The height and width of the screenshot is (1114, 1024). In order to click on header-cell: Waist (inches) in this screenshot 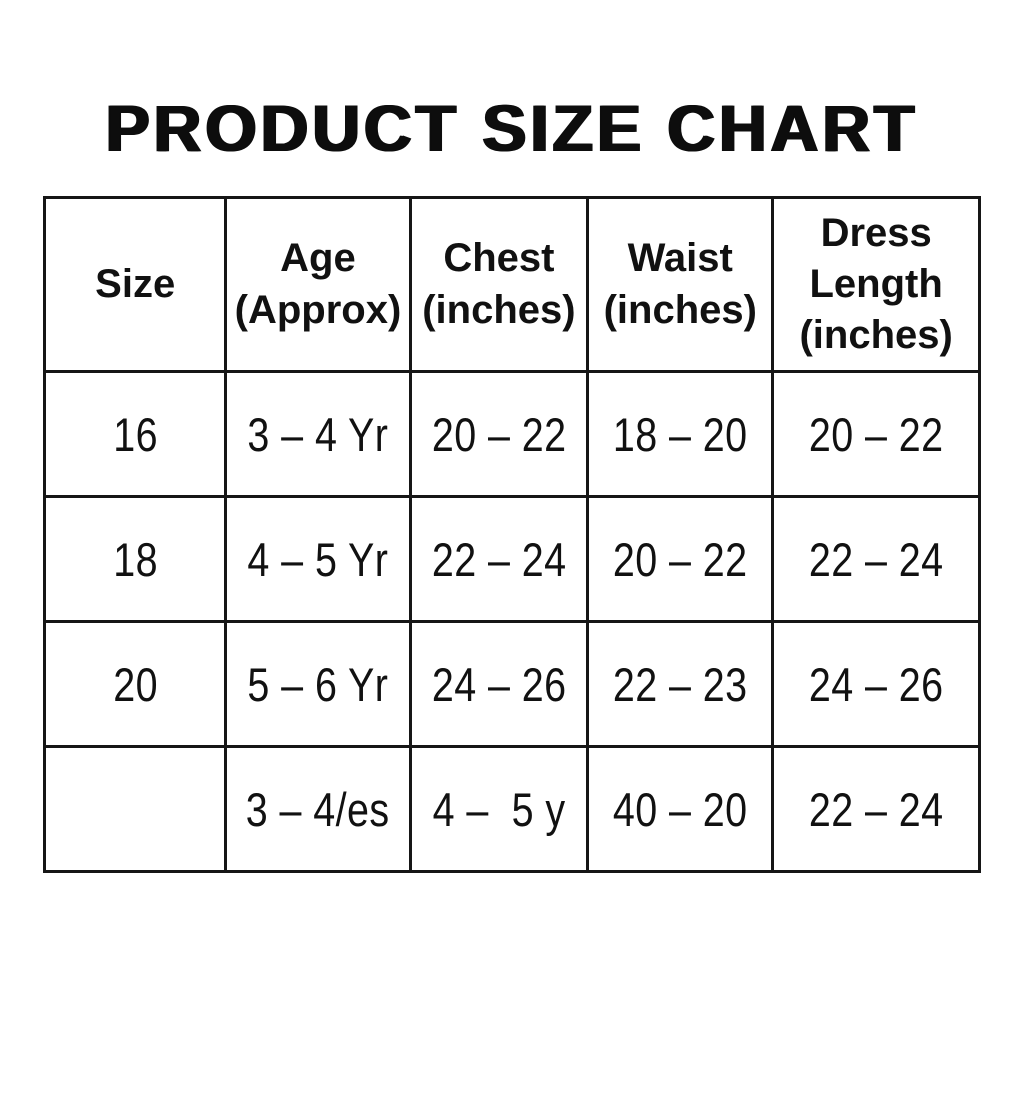, I will do `click(680, 284)`.